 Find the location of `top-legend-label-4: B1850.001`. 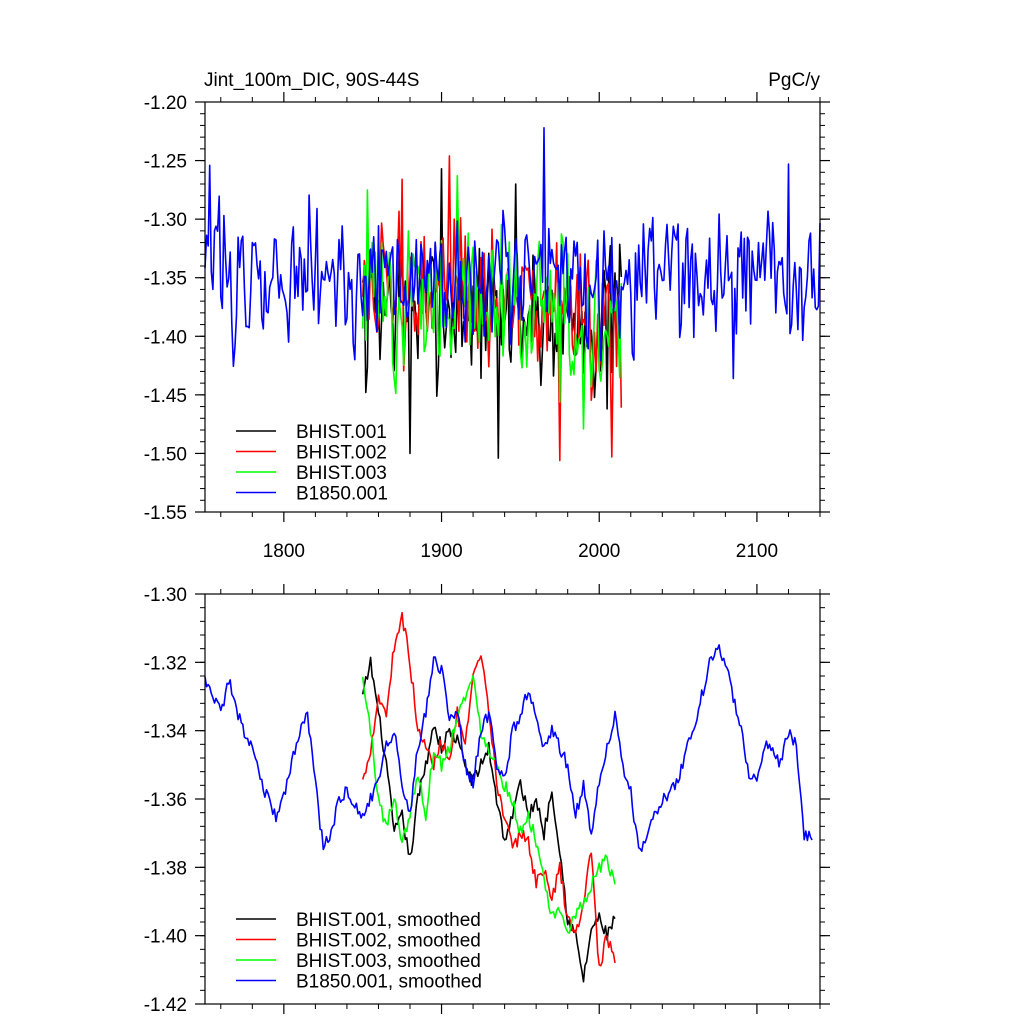

top-legend-label-4: B1850.001 is located at coordinates (342, 494).